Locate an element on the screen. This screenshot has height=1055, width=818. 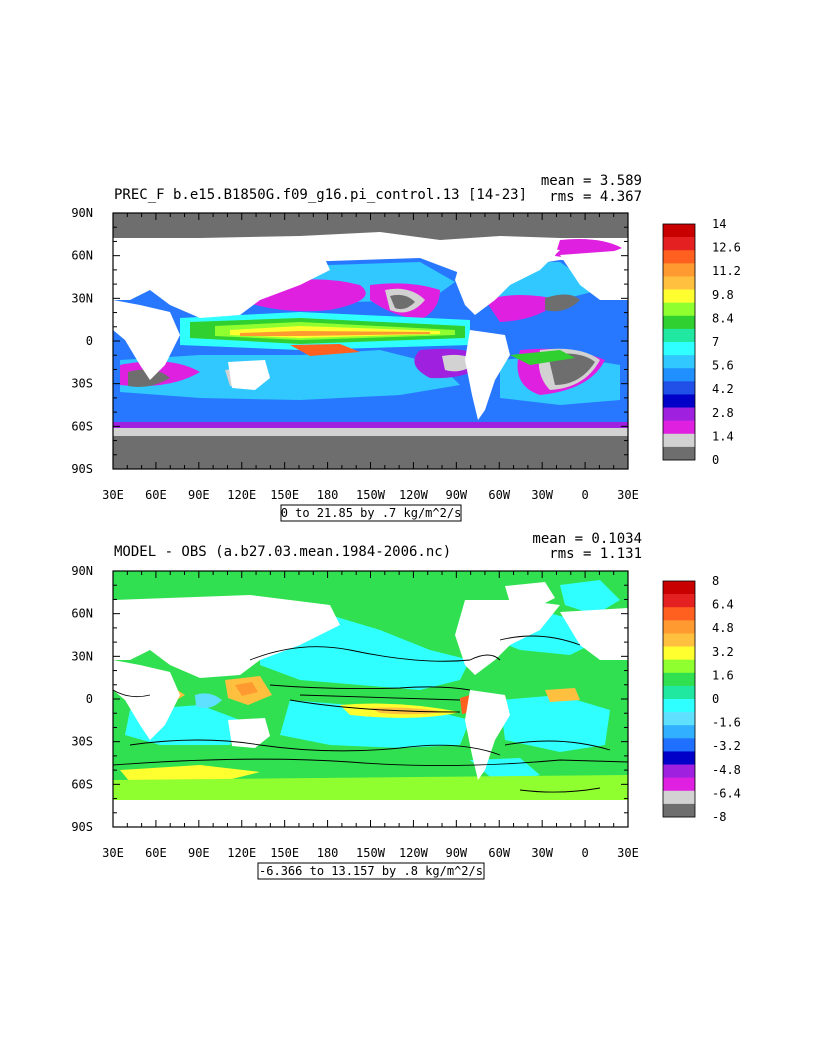
panel-1-contour-note: 0 to 21.85 by .7 kg/m^2/s is located at coordinates (371, 513).